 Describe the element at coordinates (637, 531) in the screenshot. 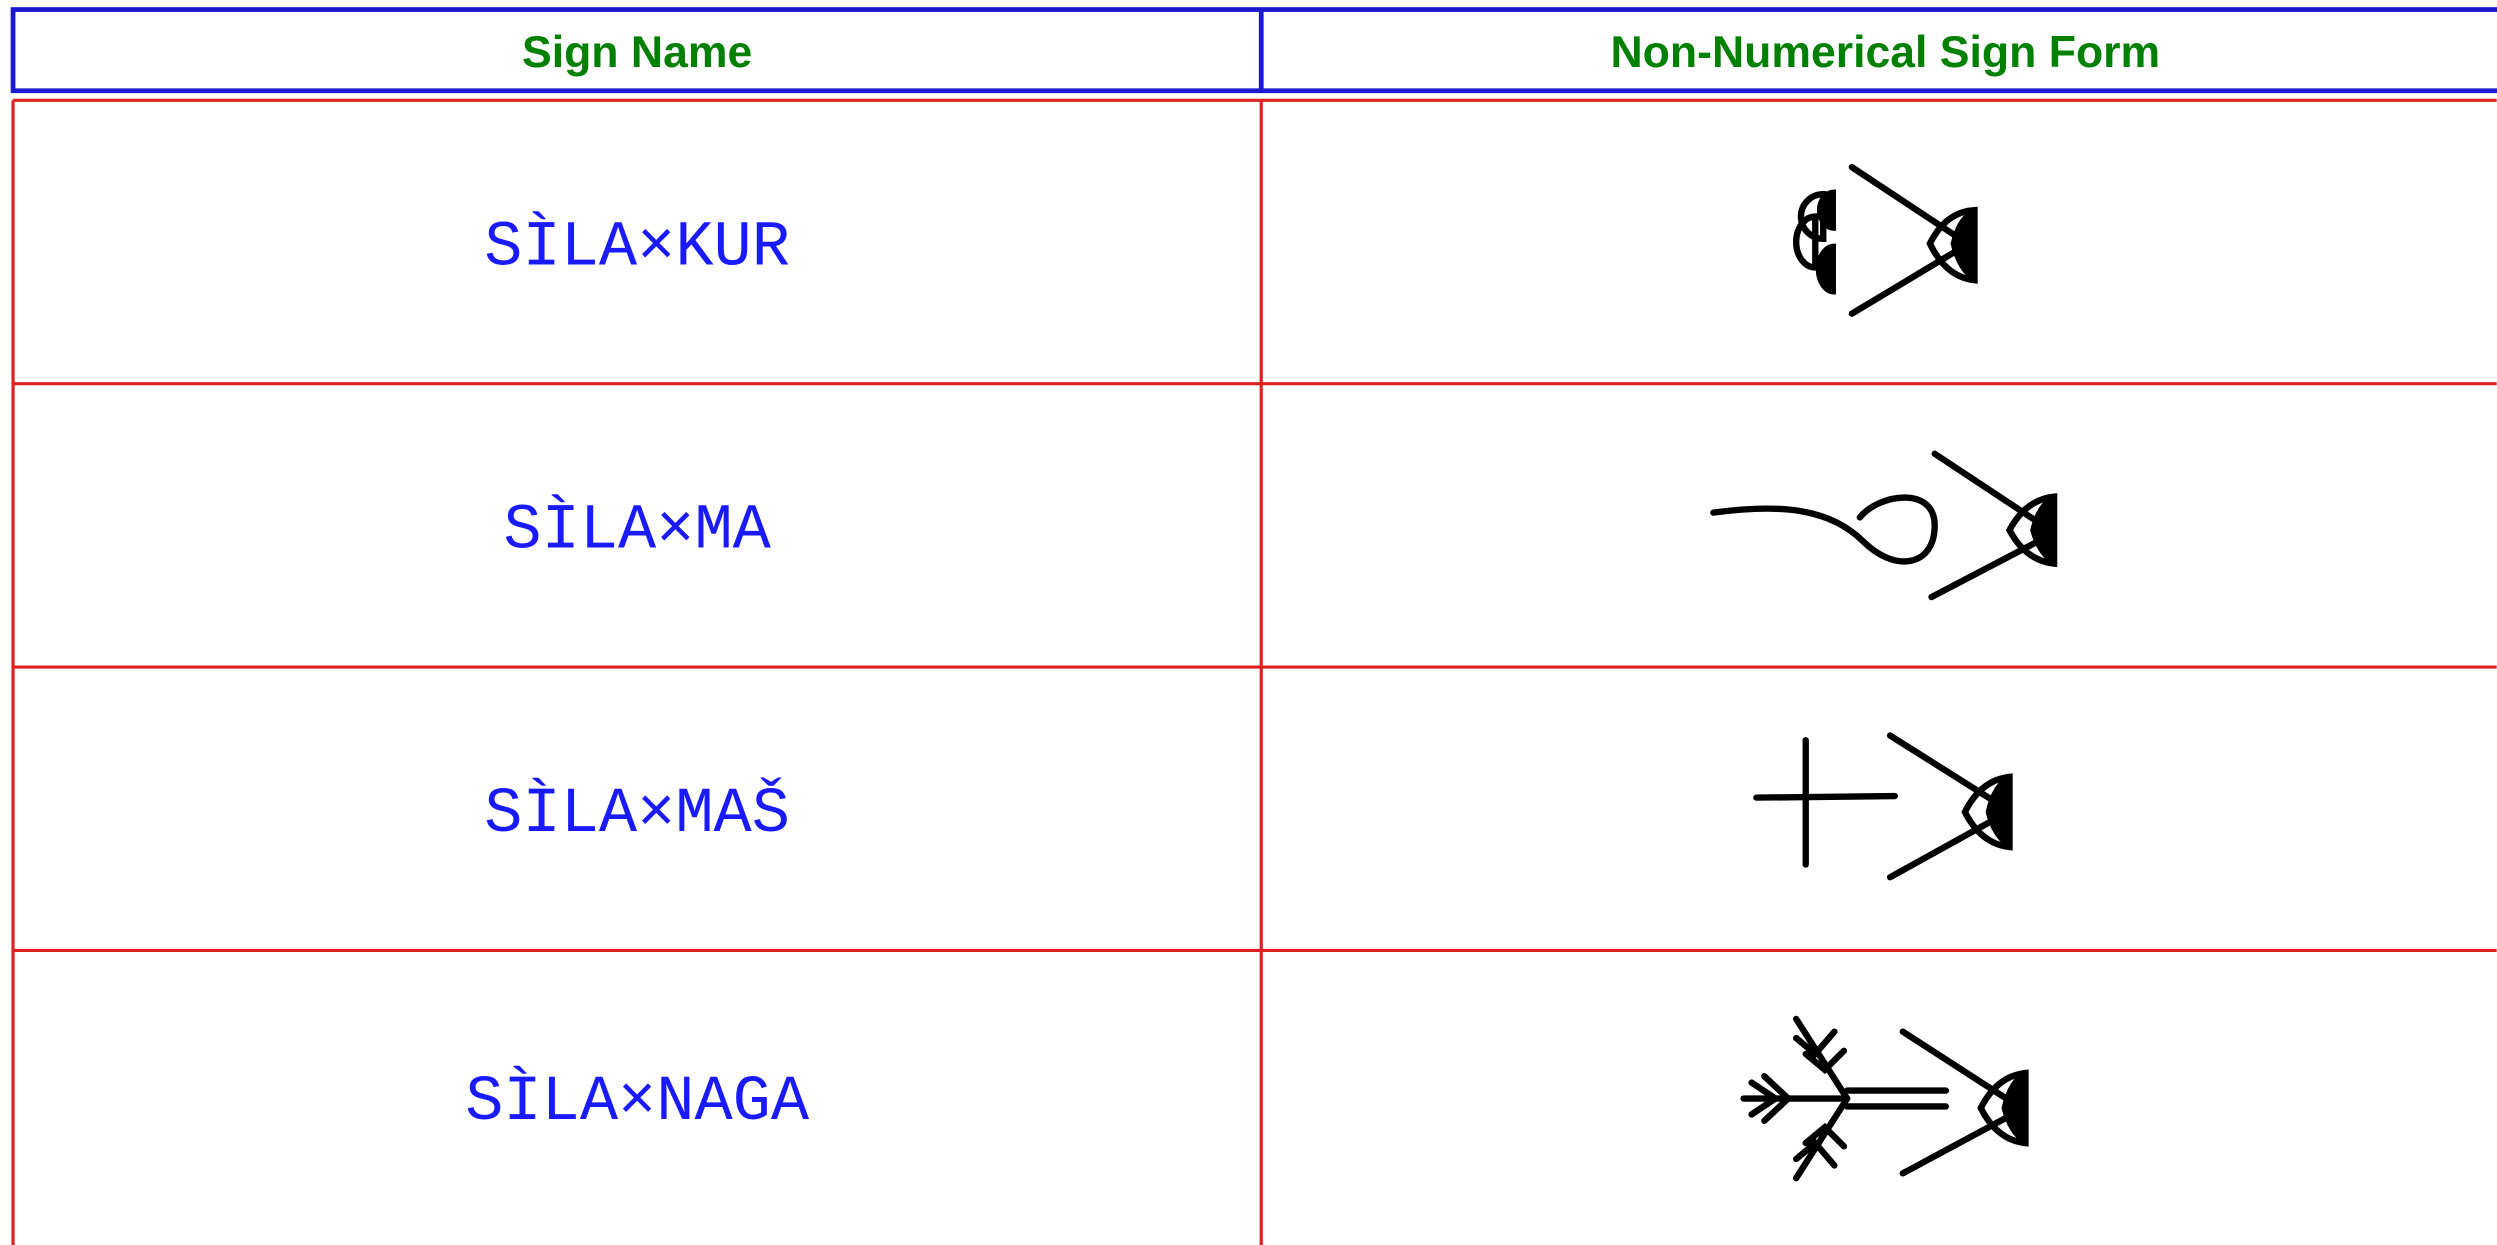

I see `sign-name: SÌLA×MA` at that location.